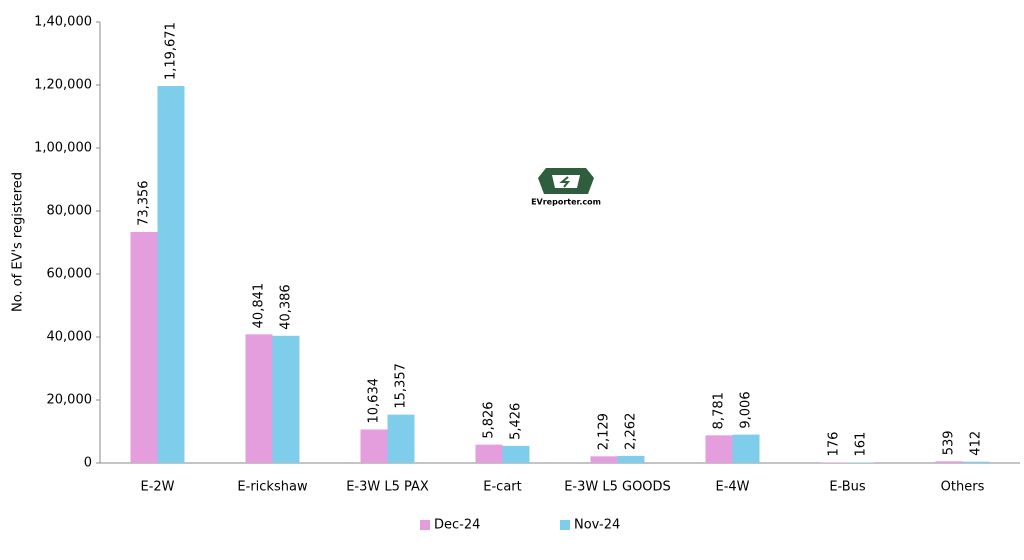 The image size is (1024, 560). I want to click on x-tick-label: Others, so click(963, 487).